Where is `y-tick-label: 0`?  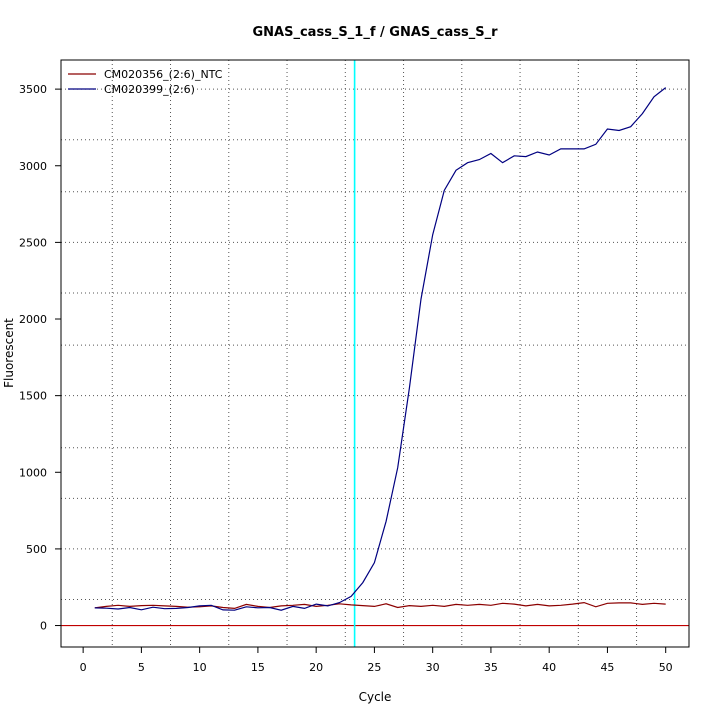
y-tick-label: 0 is located at coordinates (43, 626).